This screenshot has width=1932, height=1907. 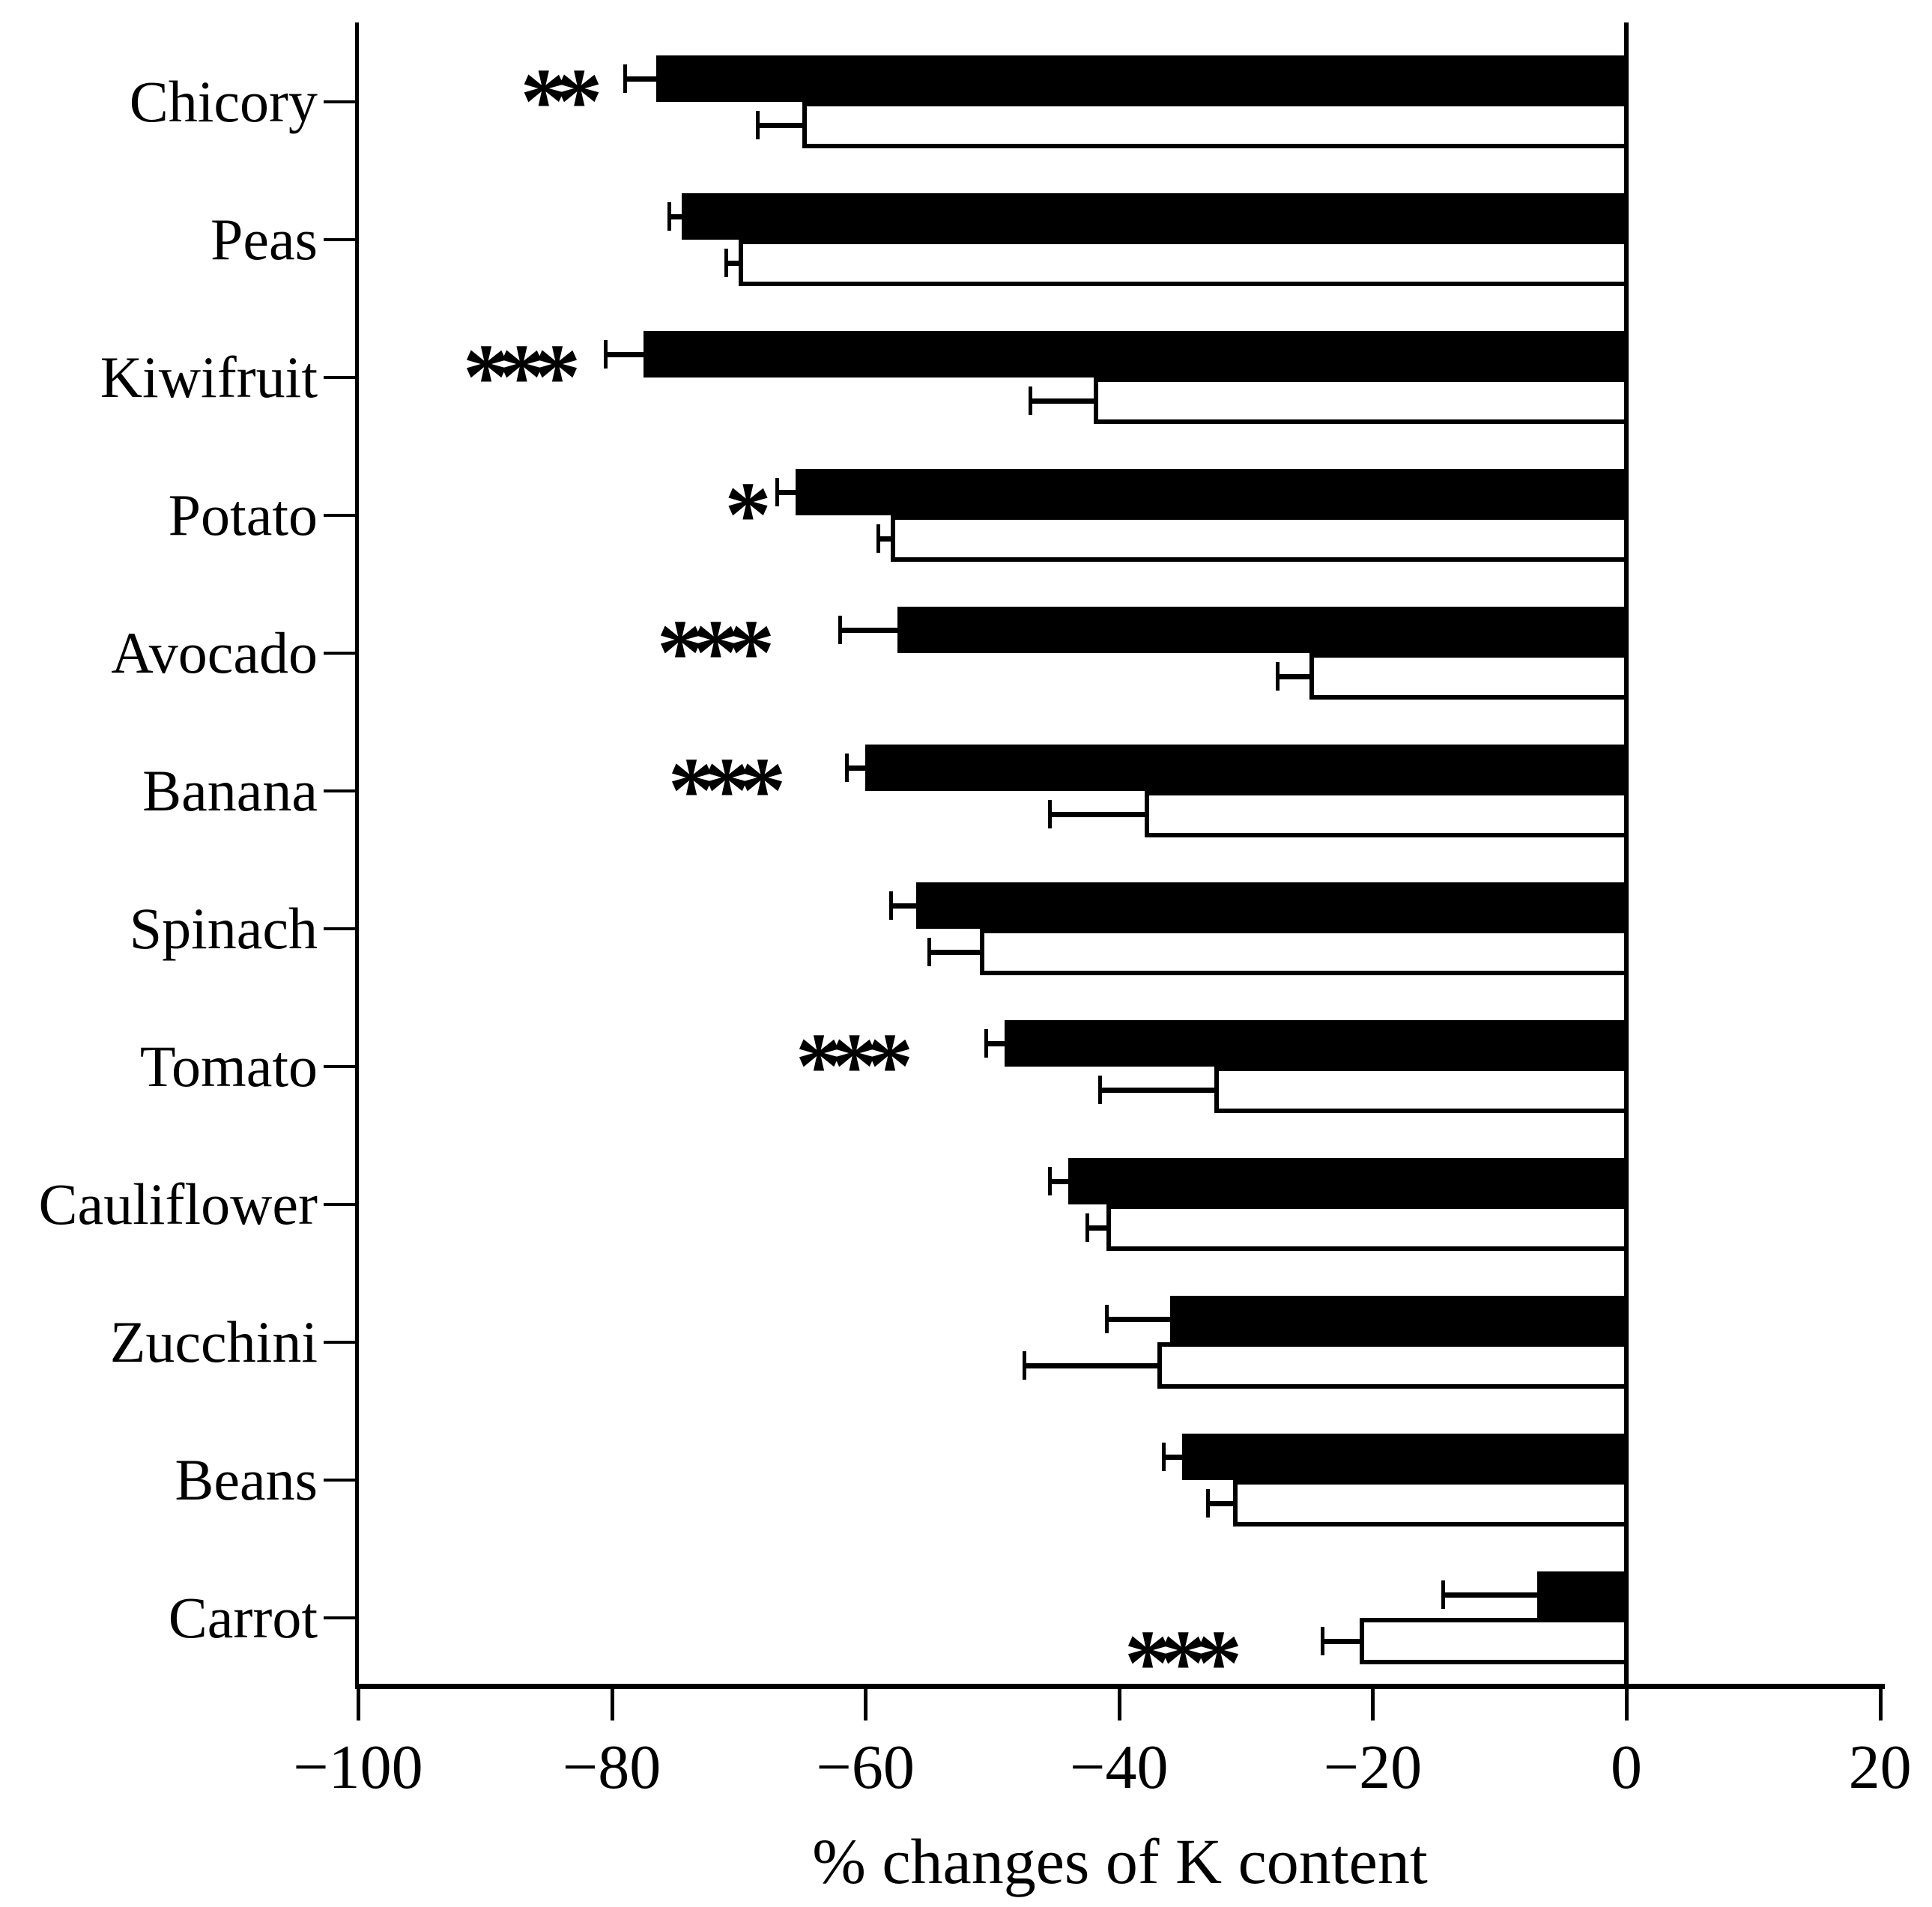 What do you see at coordinates (213, 1342) in the screenshot?
I see `y-tick-label: Zucchini` at bounding box center [213, 1342].